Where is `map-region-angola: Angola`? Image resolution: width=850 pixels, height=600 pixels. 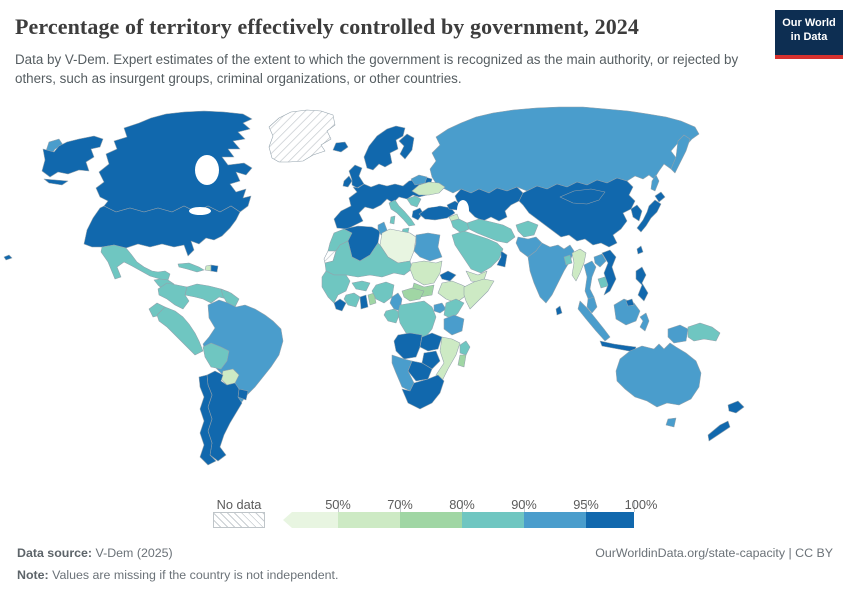
map-region-angola: Angola is located at coordinates (408, 346).